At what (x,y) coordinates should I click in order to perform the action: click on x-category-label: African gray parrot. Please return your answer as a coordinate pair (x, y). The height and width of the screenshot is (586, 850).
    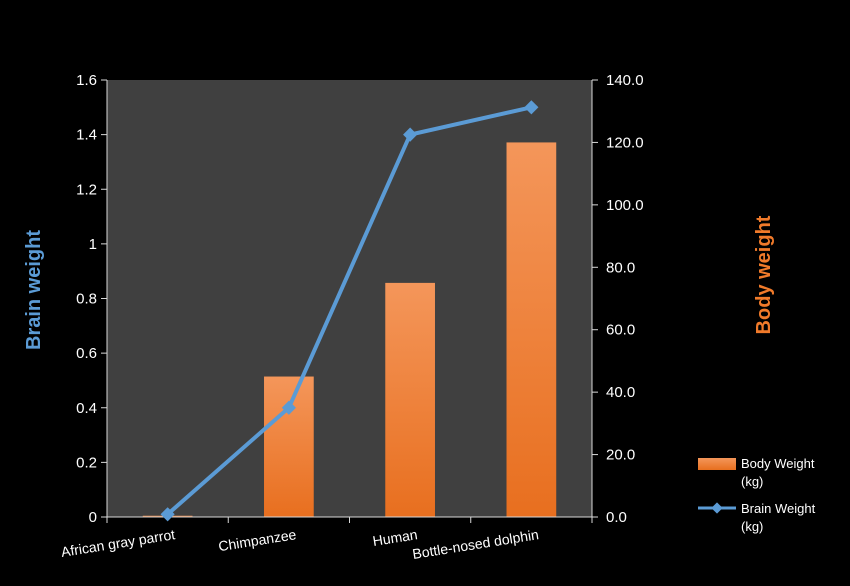
    Looking at the image, I should click on (118, 543).